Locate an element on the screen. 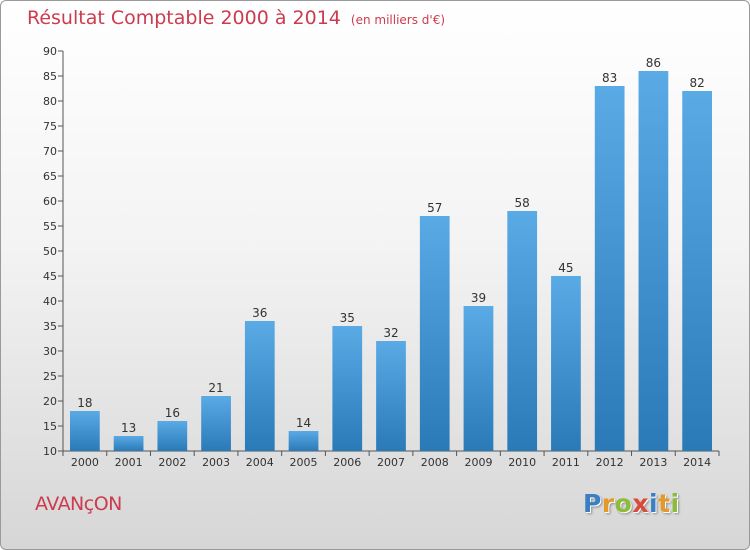 This screenshot has width=750, height=550. data-label-2001: 13 is located at coordinates (128, 428).